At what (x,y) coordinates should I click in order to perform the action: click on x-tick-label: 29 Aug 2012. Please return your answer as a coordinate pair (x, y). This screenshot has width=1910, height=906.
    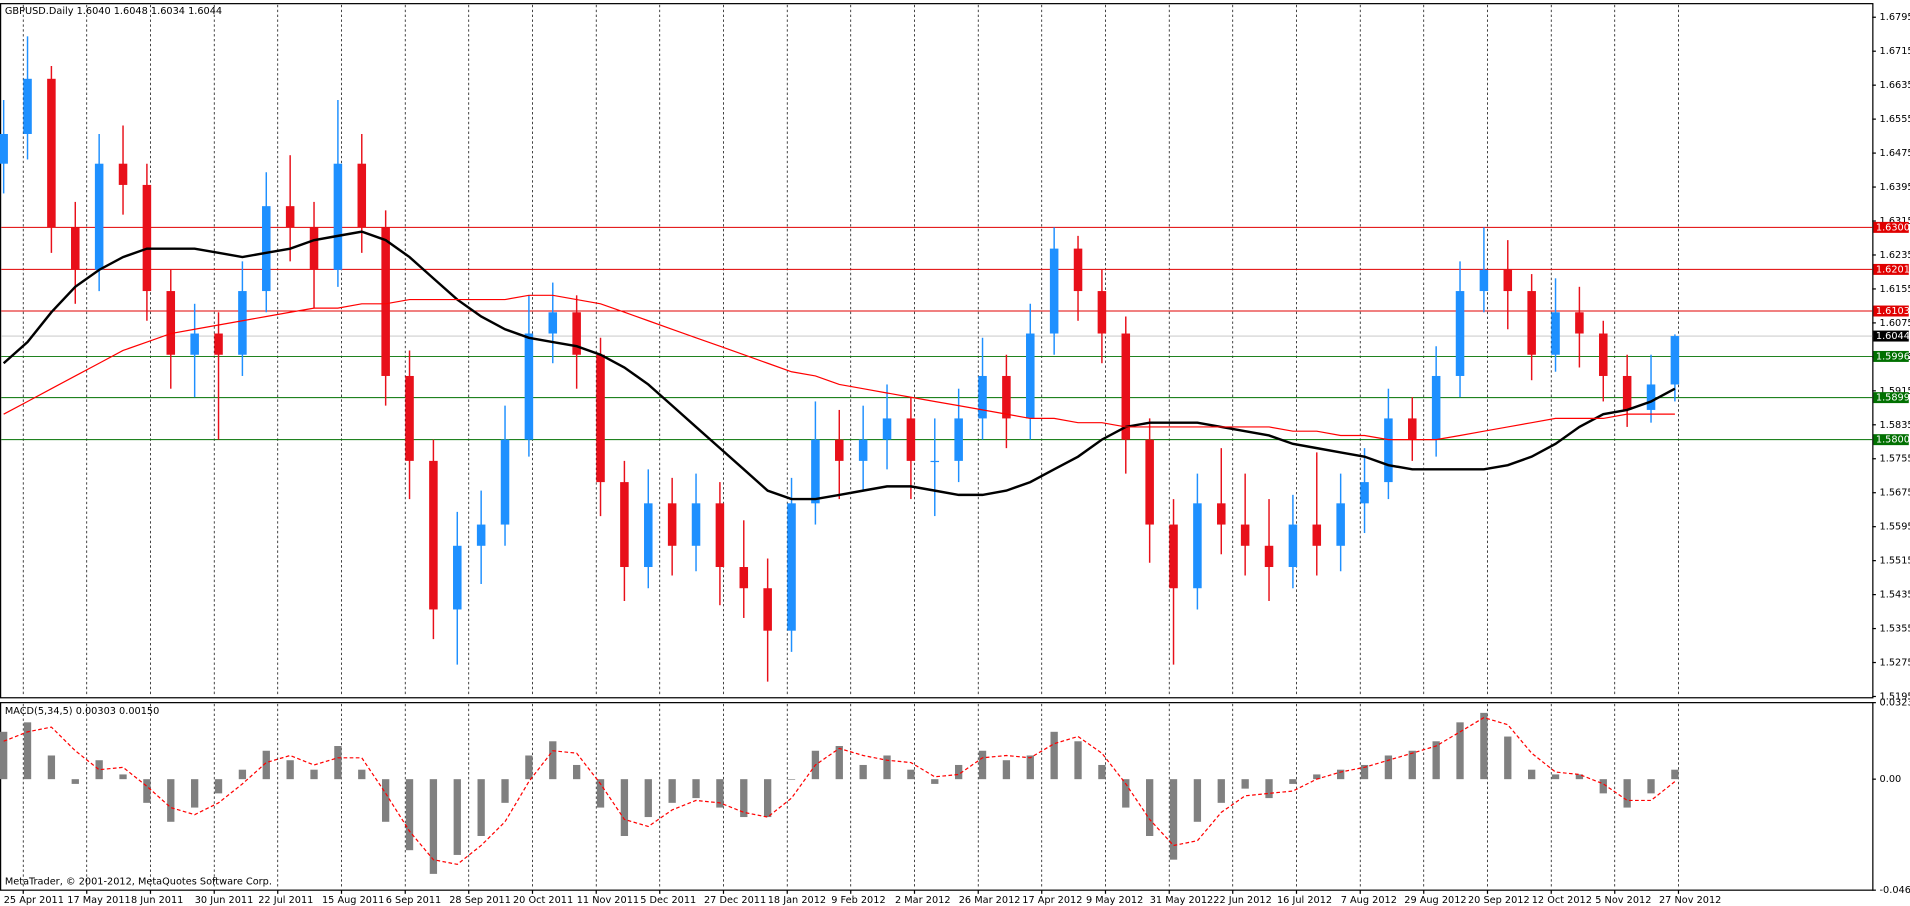
    Looking at the image, I should click on (1435, 900).